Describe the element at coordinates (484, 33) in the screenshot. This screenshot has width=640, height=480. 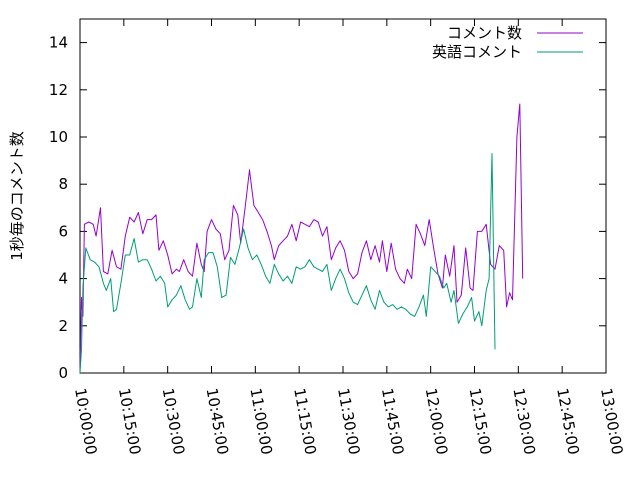
I see `legend-label: コメント数` at that location.